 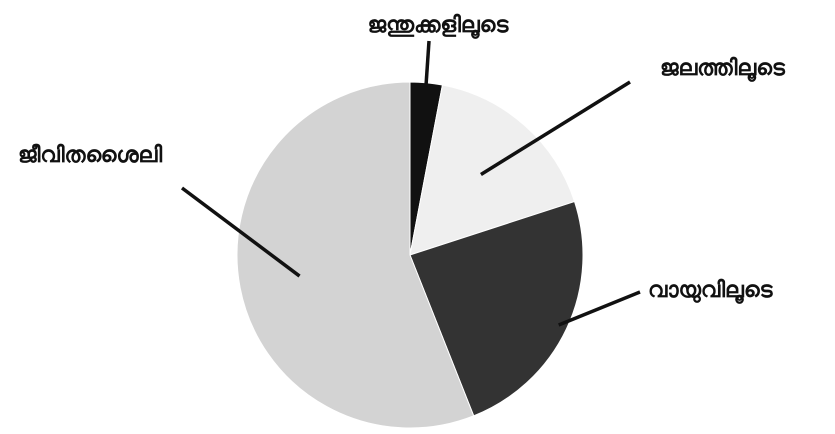 I want to click on slice-label: ജീവിതശൈലി, so click(x=90, y=155).